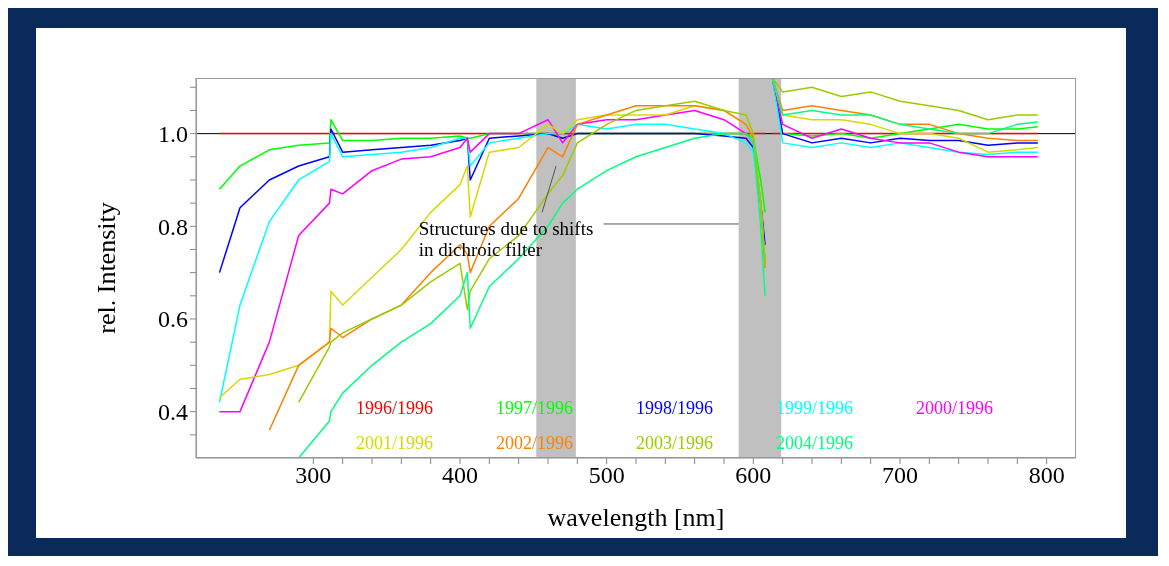 The image size is (1169, 566). Describe the element at coordinates (675, 443) in the screenshot. I see `text: 2003/1996` at that location.